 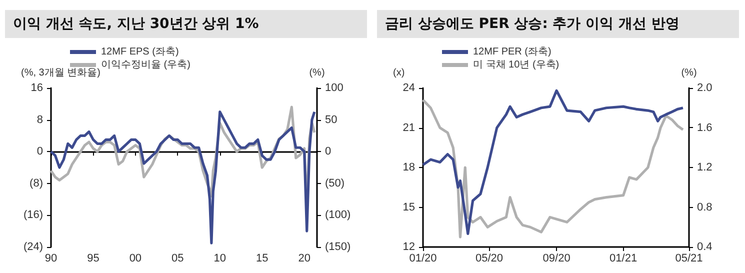 I want to click on legend-label: 12MF PER (좌축), so click(x=512, y=52).